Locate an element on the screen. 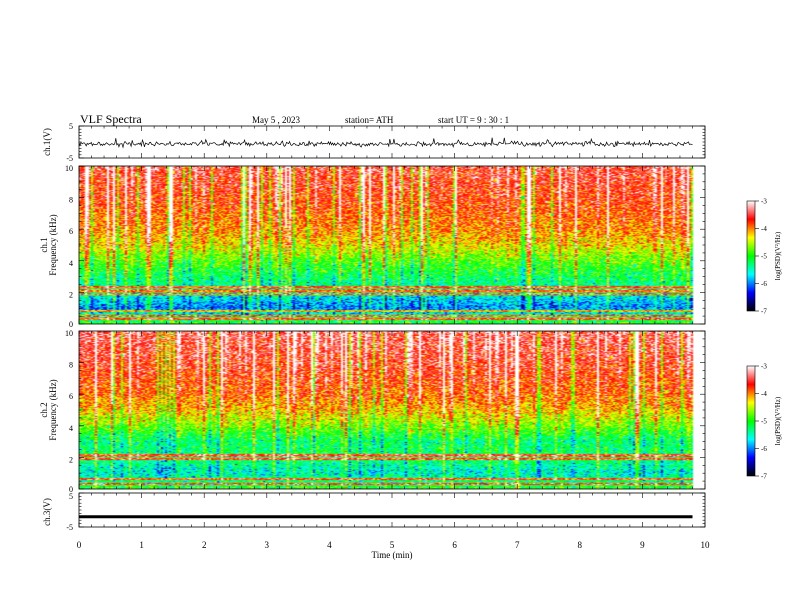 This screenshot has width=792, height=612. x-tick-label: 5 is located at coordinates (392, 545).